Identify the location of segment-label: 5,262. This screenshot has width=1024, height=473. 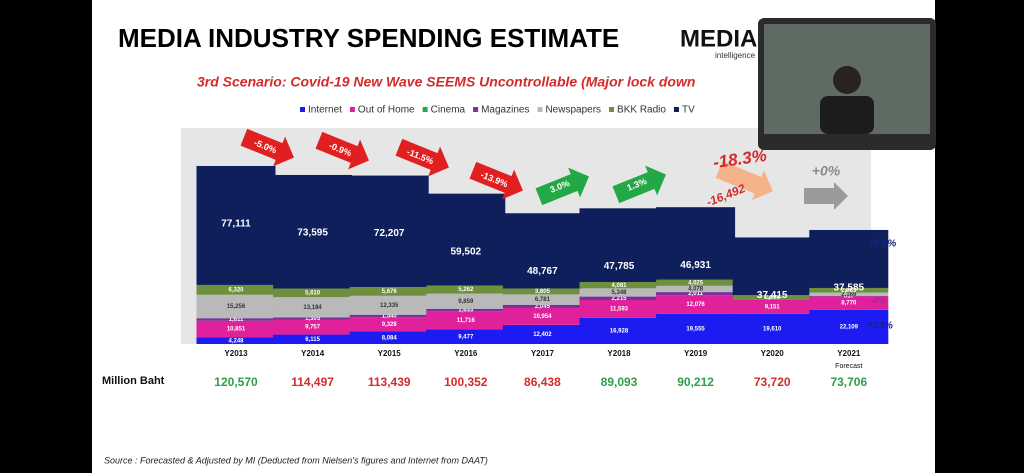
(466, 290).